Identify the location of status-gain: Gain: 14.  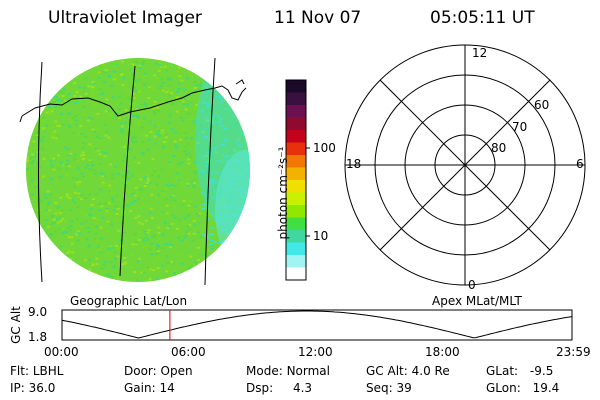
(149, 388).